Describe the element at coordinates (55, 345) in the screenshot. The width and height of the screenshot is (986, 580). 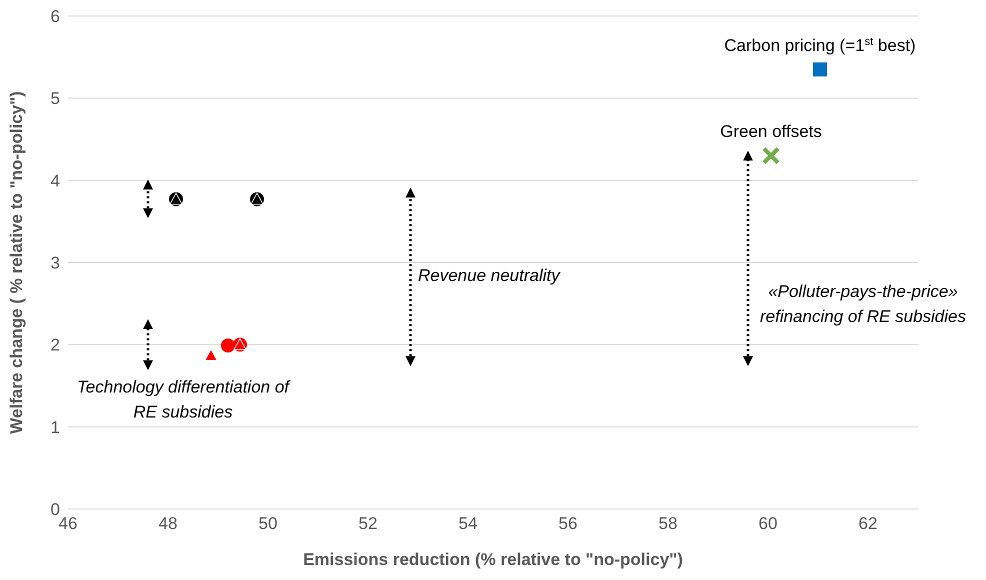
I see `y-tick-label: 2` at that location.